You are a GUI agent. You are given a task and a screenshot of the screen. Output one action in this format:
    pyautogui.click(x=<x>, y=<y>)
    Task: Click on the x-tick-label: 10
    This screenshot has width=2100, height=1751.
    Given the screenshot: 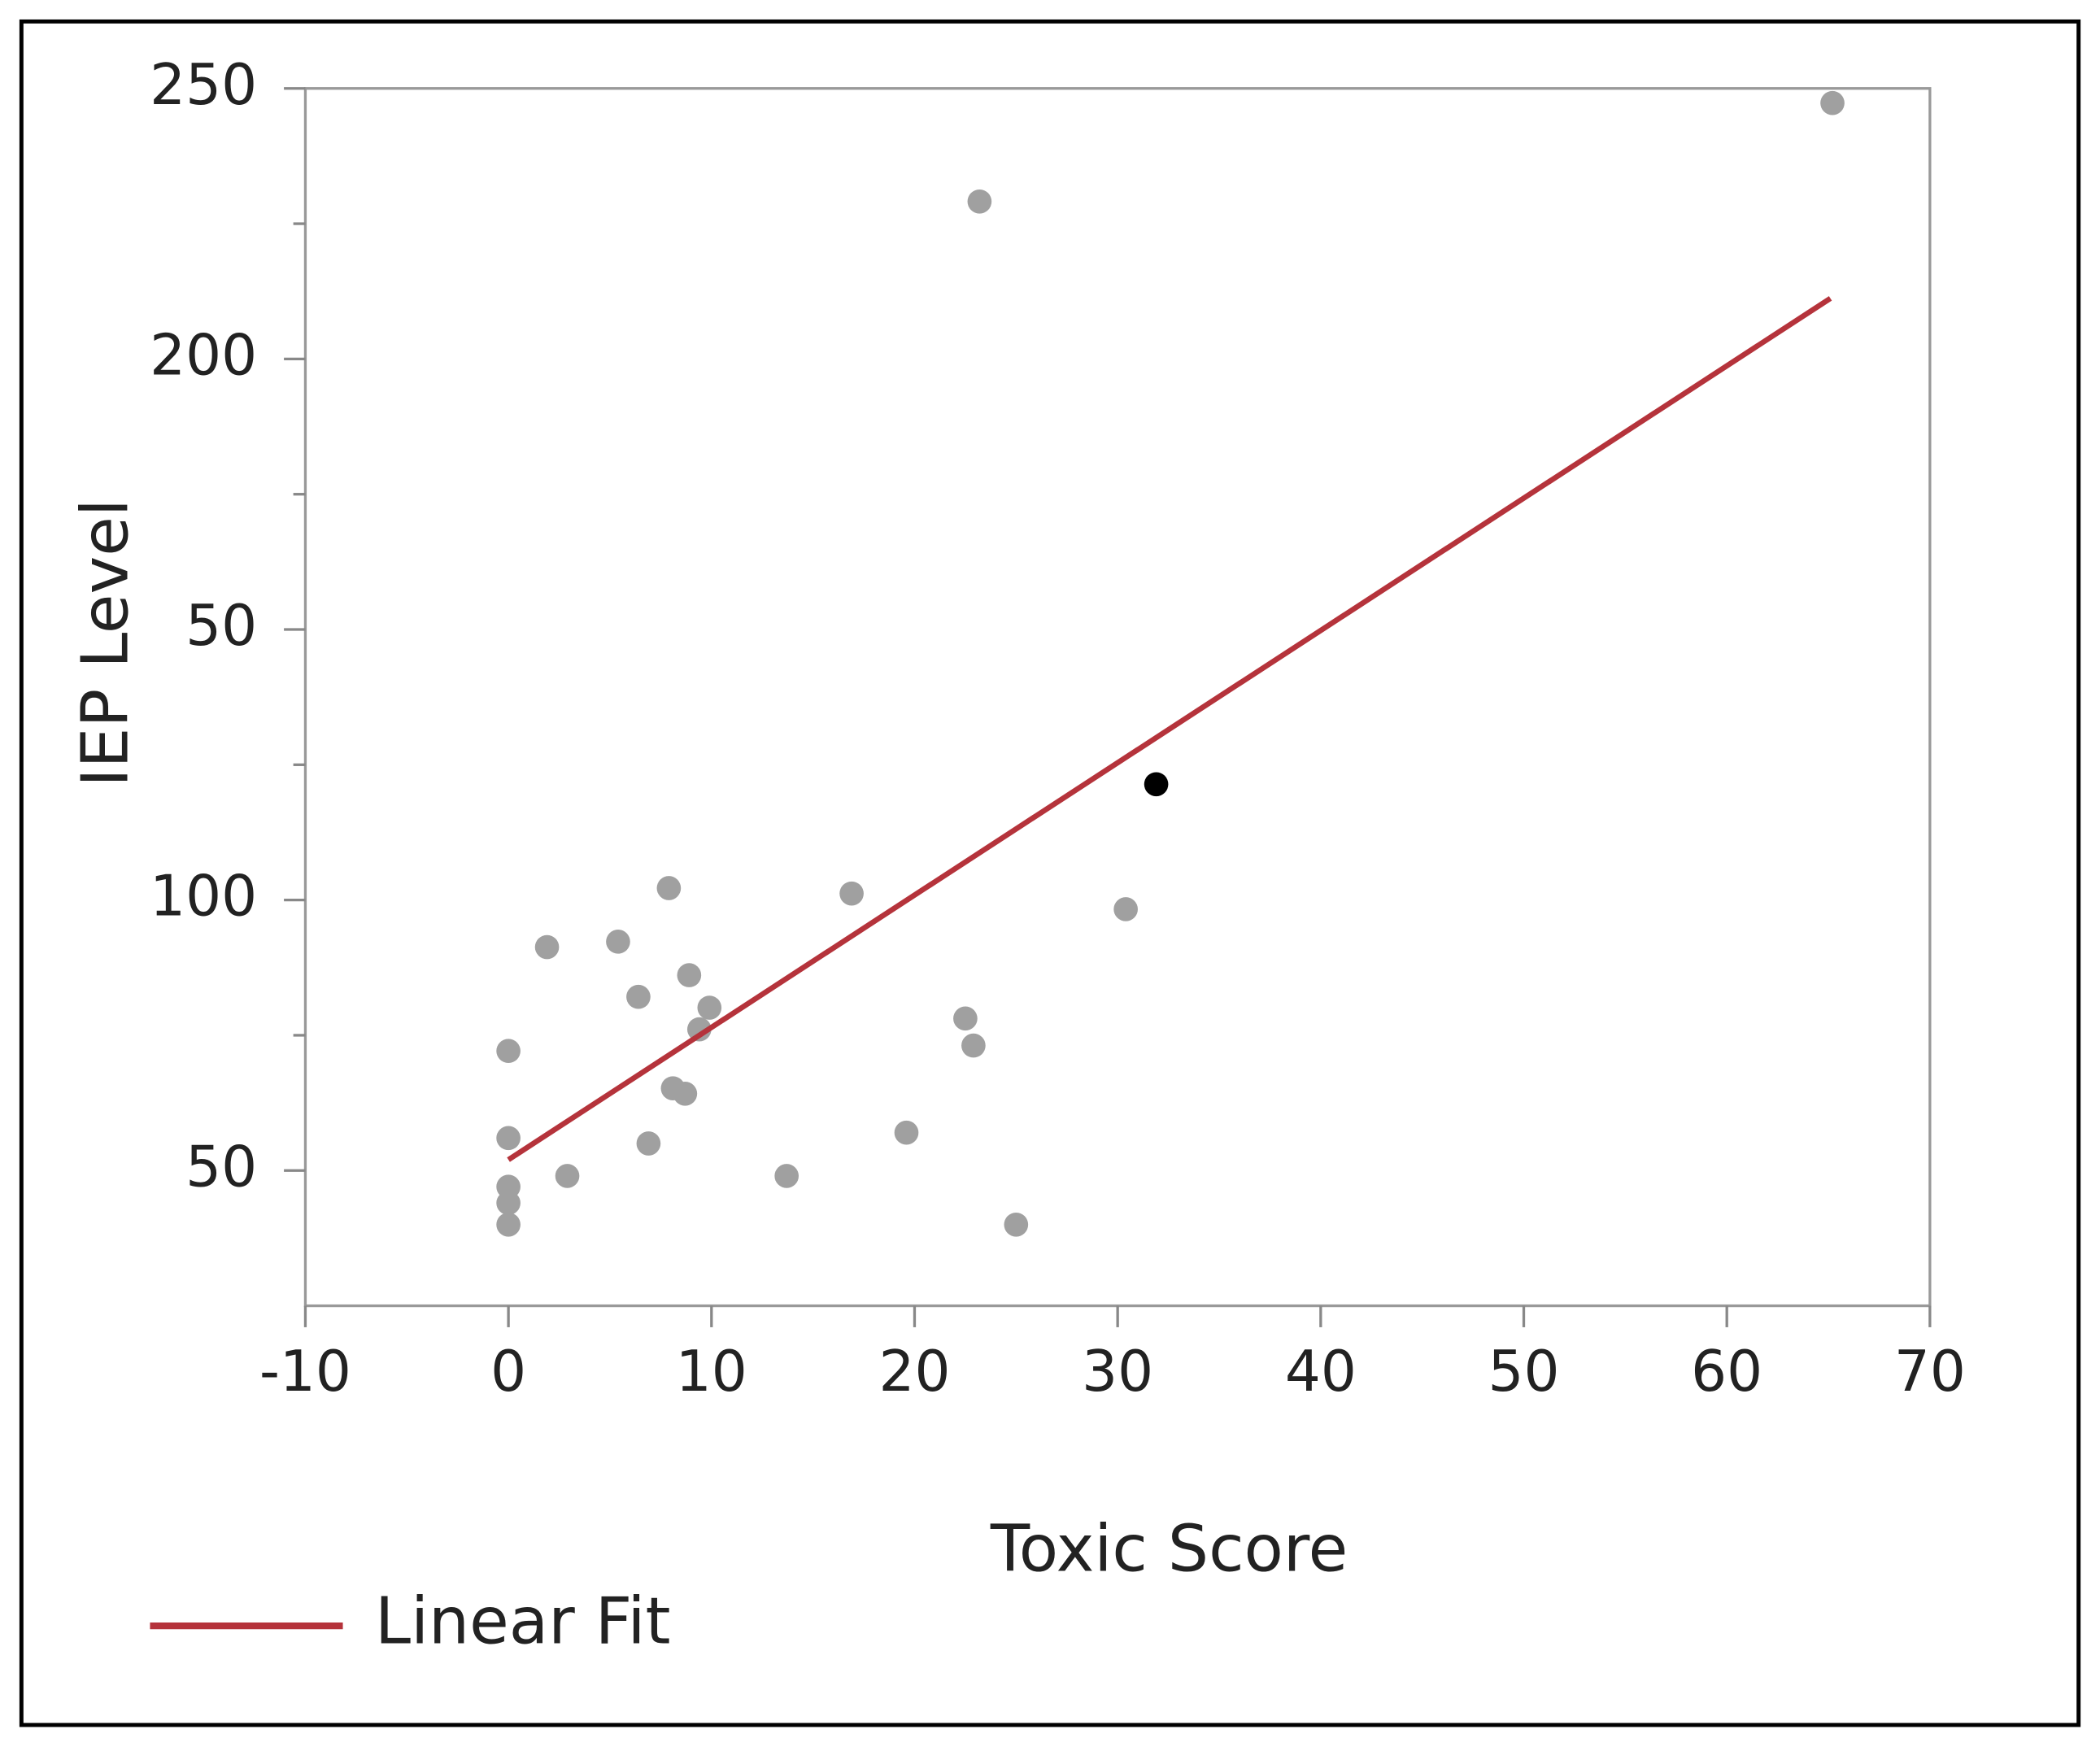 What is the action you would take?
    pyautogui.click(x=711, y=1372)
    